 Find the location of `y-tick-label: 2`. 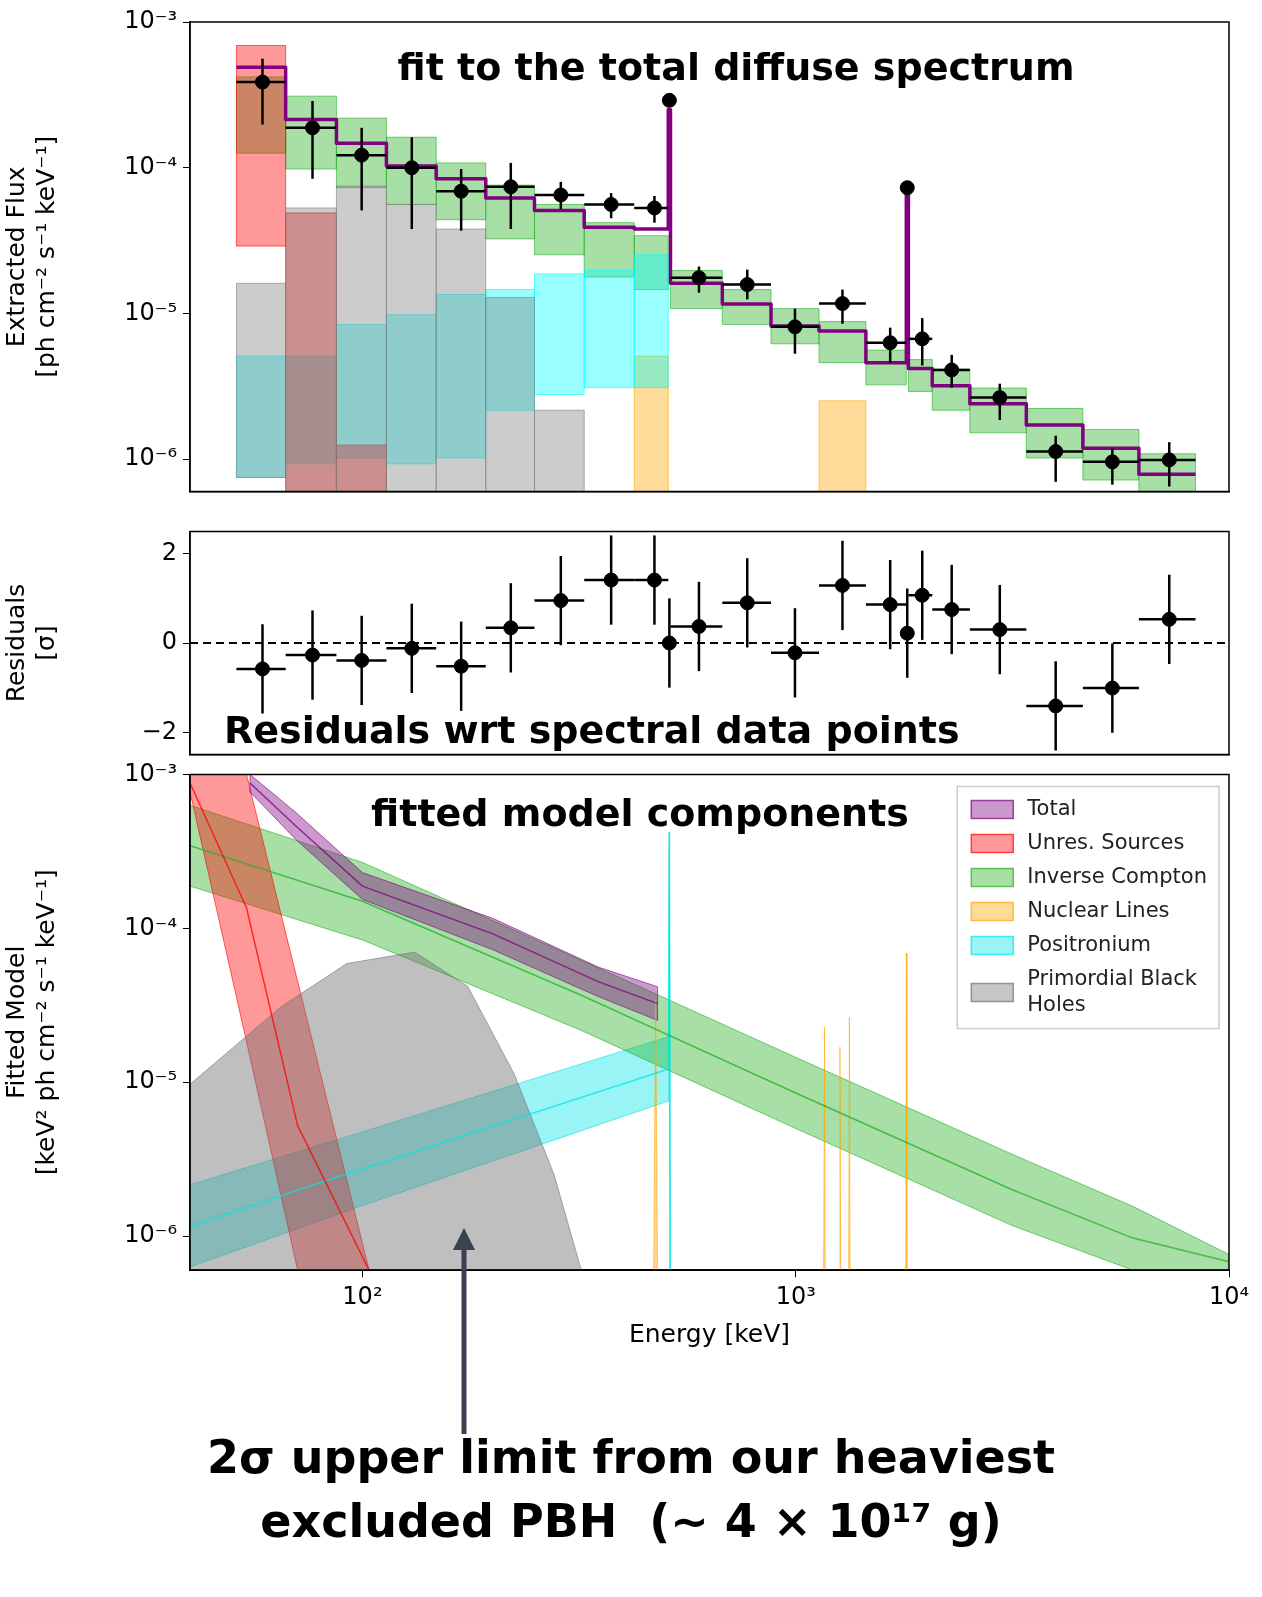

y-tick-label: 2 is located at coordinates (169, 551).